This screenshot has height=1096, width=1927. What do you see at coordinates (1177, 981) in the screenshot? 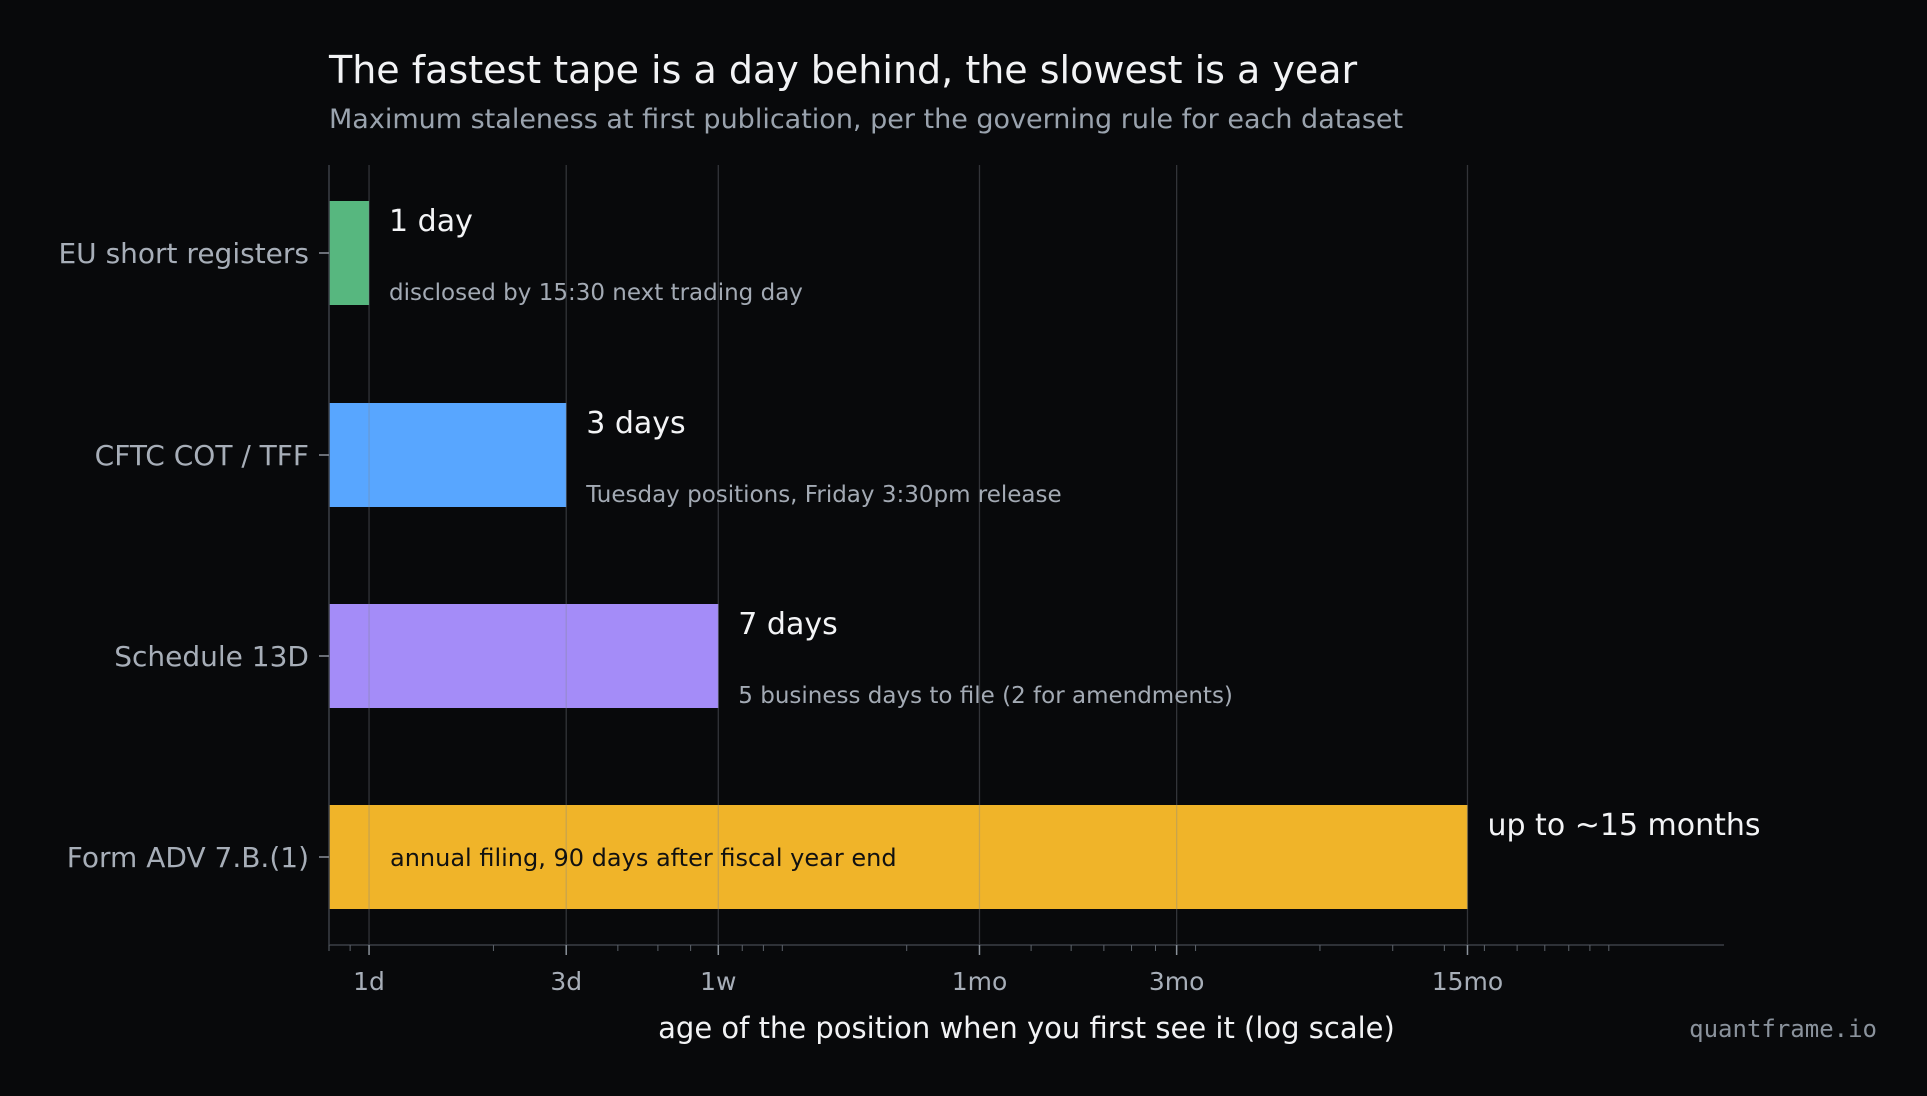
I see `x-tick-label-3mo: 3mo` at bounding box center [1177, 981].